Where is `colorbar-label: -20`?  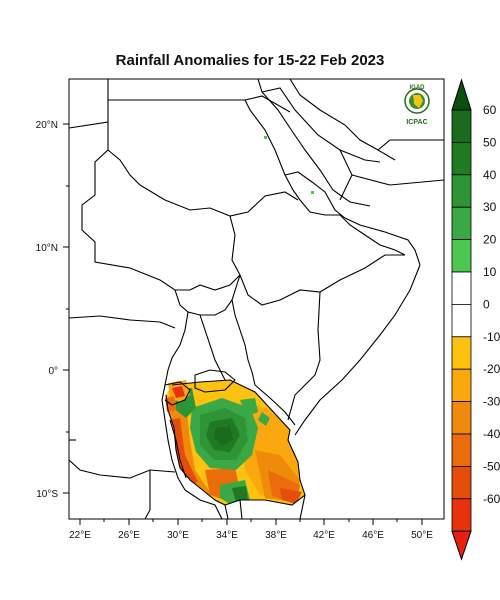
colorbar-label: -20 is located at coordinates (491, 369).